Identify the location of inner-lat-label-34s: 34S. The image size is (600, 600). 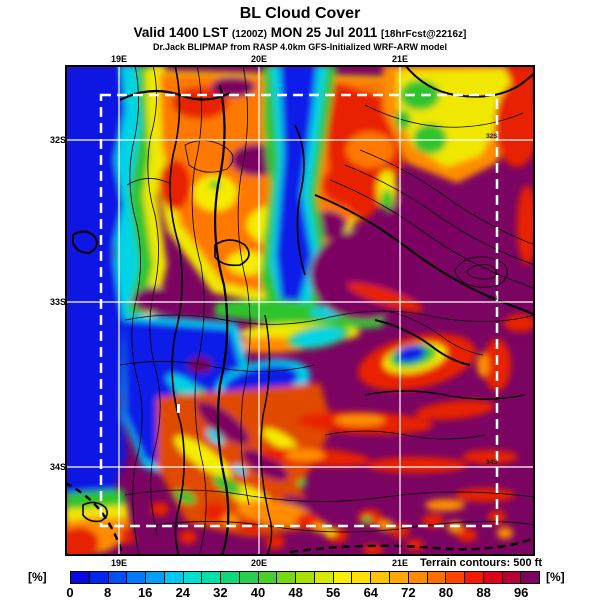
(492, 462).